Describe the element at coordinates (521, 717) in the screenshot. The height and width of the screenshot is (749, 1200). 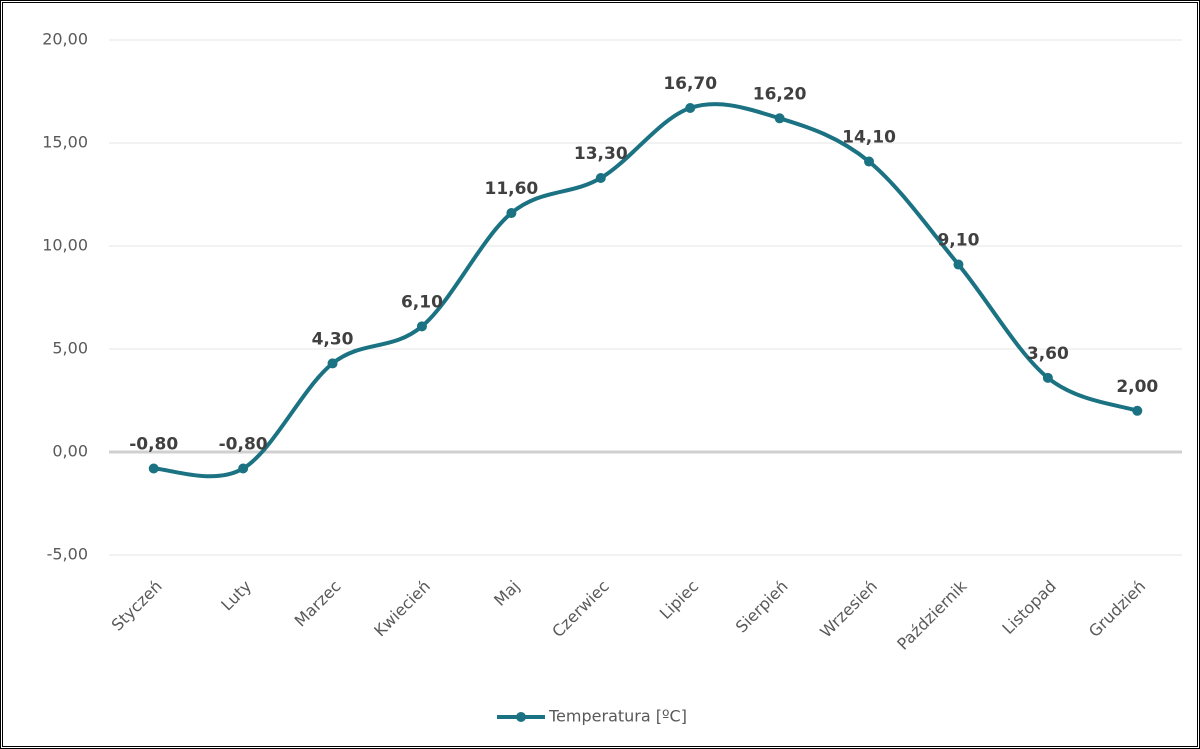
I see `legend-marker` at that location.